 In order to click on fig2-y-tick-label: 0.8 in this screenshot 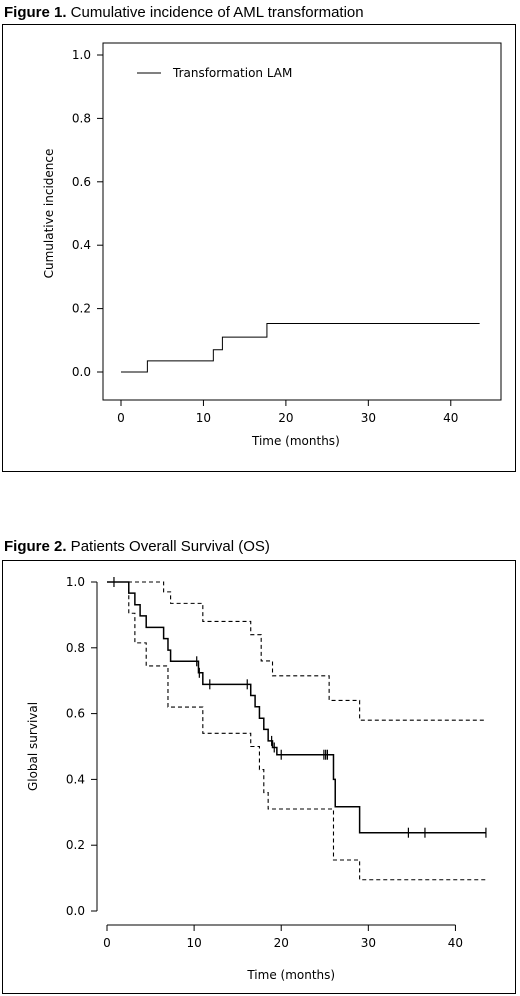, I will do `click(75, 648)`.